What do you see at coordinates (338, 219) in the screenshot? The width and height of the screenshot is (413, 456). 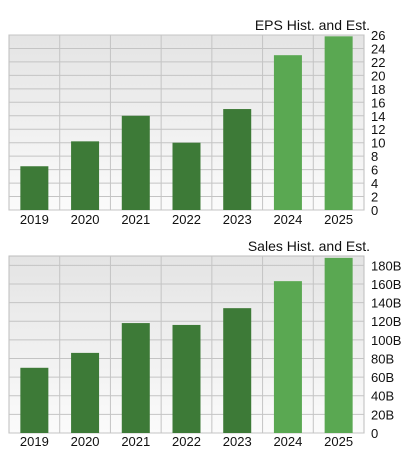 I see `eps-x-tick-label: 2025` at bounding box center [338, 219].